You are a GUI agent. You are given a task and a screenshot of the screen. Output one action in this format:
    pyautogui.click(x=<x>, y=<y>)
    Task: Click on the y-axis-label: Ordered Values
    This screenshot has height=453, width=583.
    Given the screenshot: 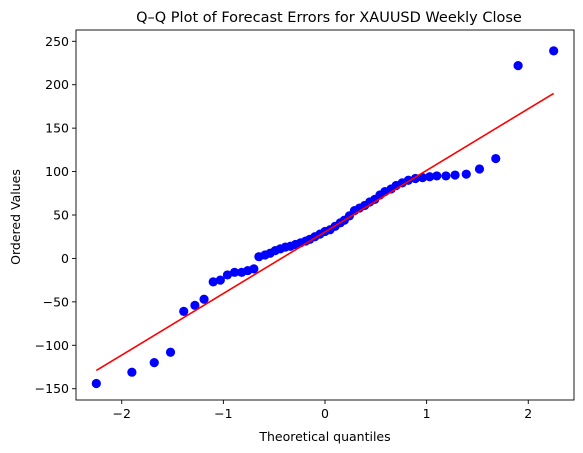 What is the action you would take?
    pyautogui.click(x=15, y=217)
    